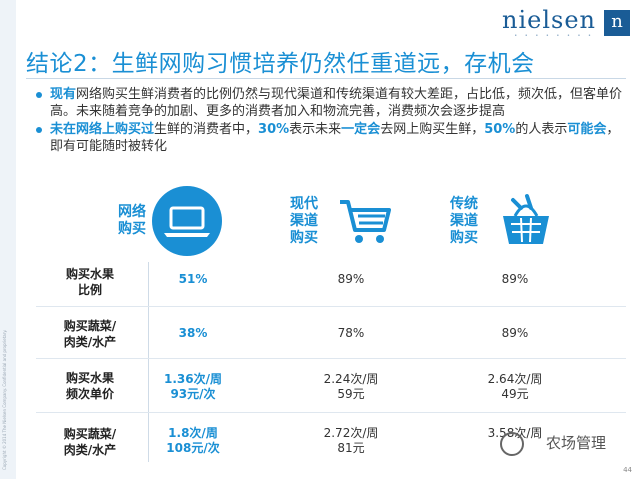 The height and width of the screenshot is (479, 640). I want to click on bullet-2-part-3: 表示未来, so click(315, 129).